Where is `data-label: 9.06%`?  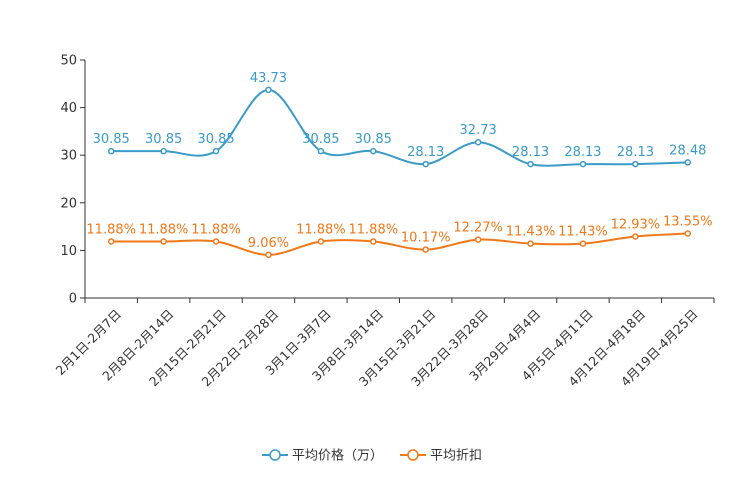
data-label: 9.06% is located at coordinates (268, 243).